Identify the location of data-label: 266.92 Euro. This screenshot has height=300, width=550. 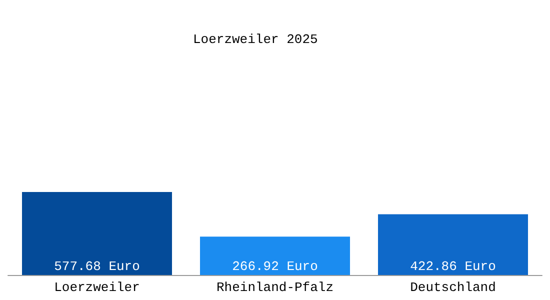
(275, 266).